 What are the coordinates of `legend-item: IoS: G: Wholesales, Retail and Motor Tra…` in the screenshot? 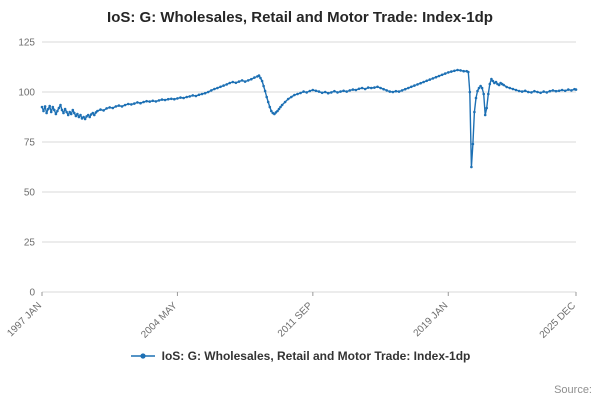 It's located at (300, 356).